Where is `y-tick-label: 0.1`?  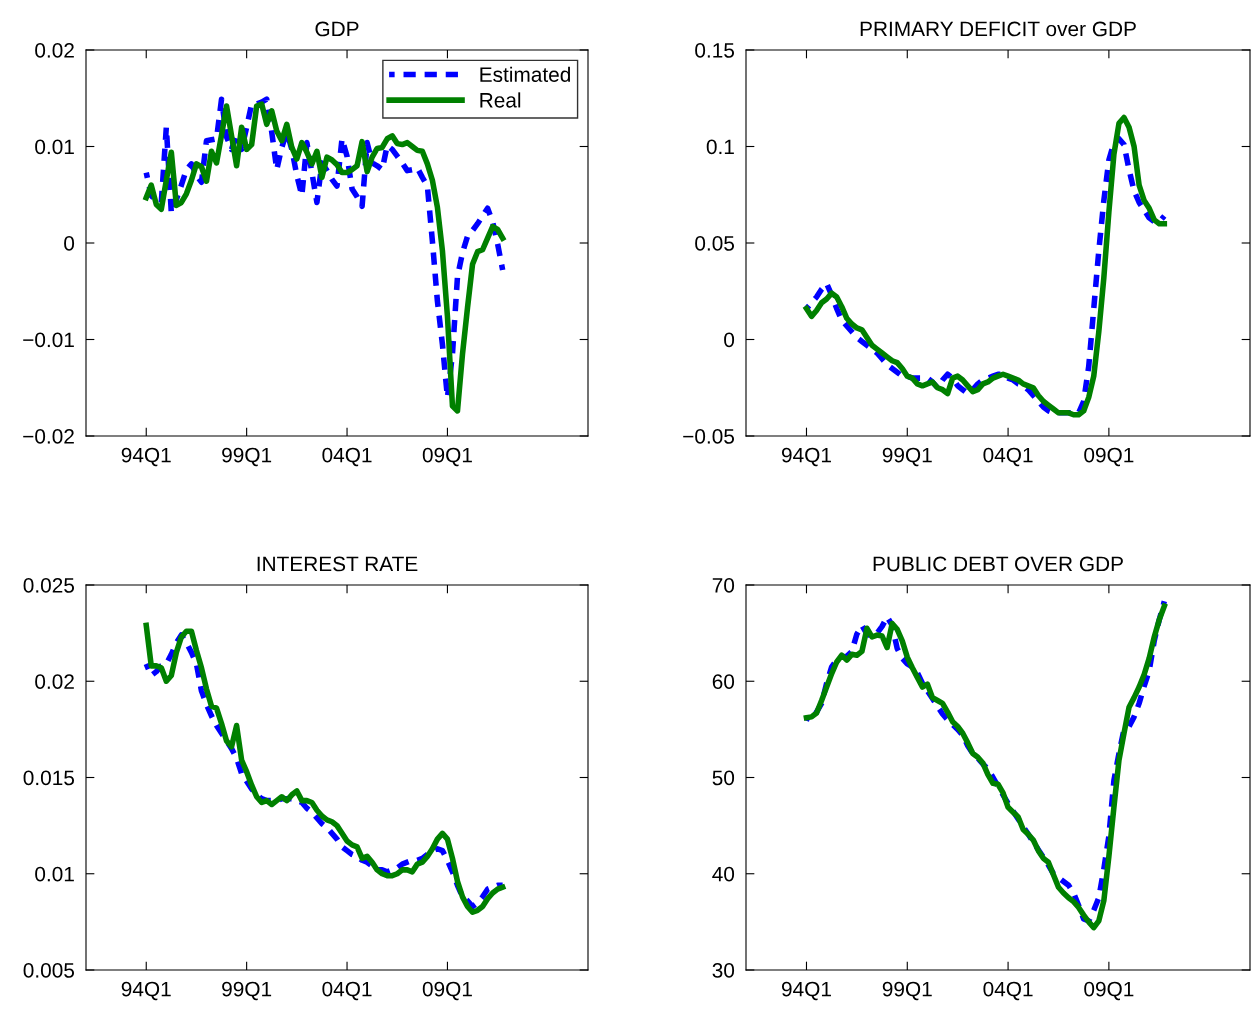 y-tick-label: 0.1 is located at coordinates (720, 147).